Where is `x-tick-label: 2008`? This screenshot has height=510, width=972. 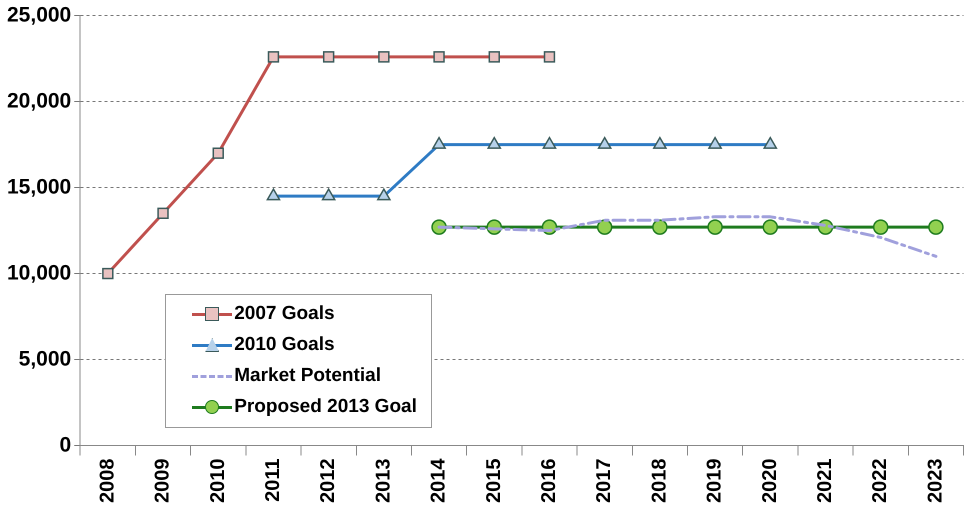 x-tick-label: 2008 is located at coordinates (107, 481).